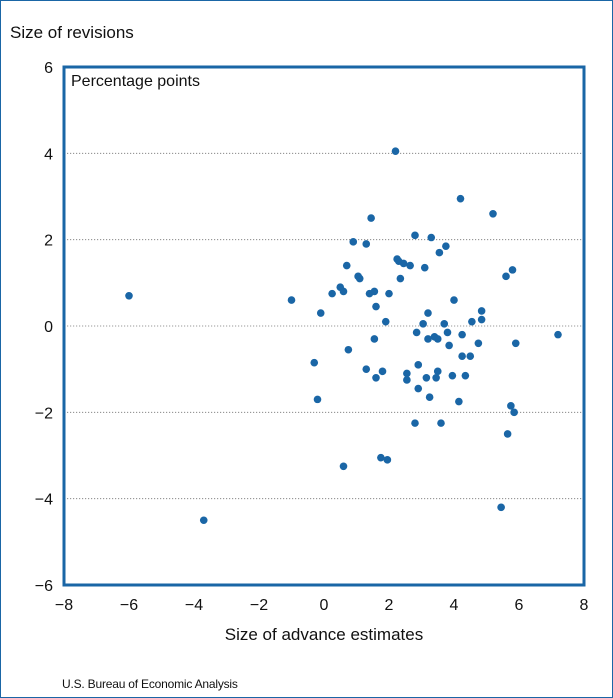 The height and width of the screenshot is (698, 613). Describe the element at coordinates (454, 605) in the screenshot. I see `x-tick-label: 4` at that location.